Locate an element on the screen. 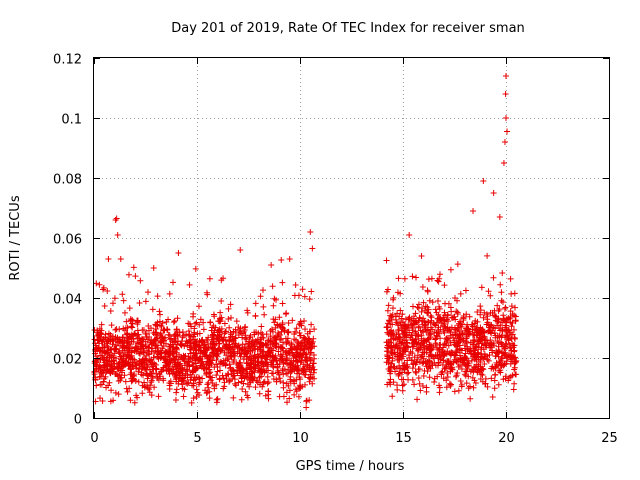  x-tick-label: 10 is located at coordinates (300, 438).